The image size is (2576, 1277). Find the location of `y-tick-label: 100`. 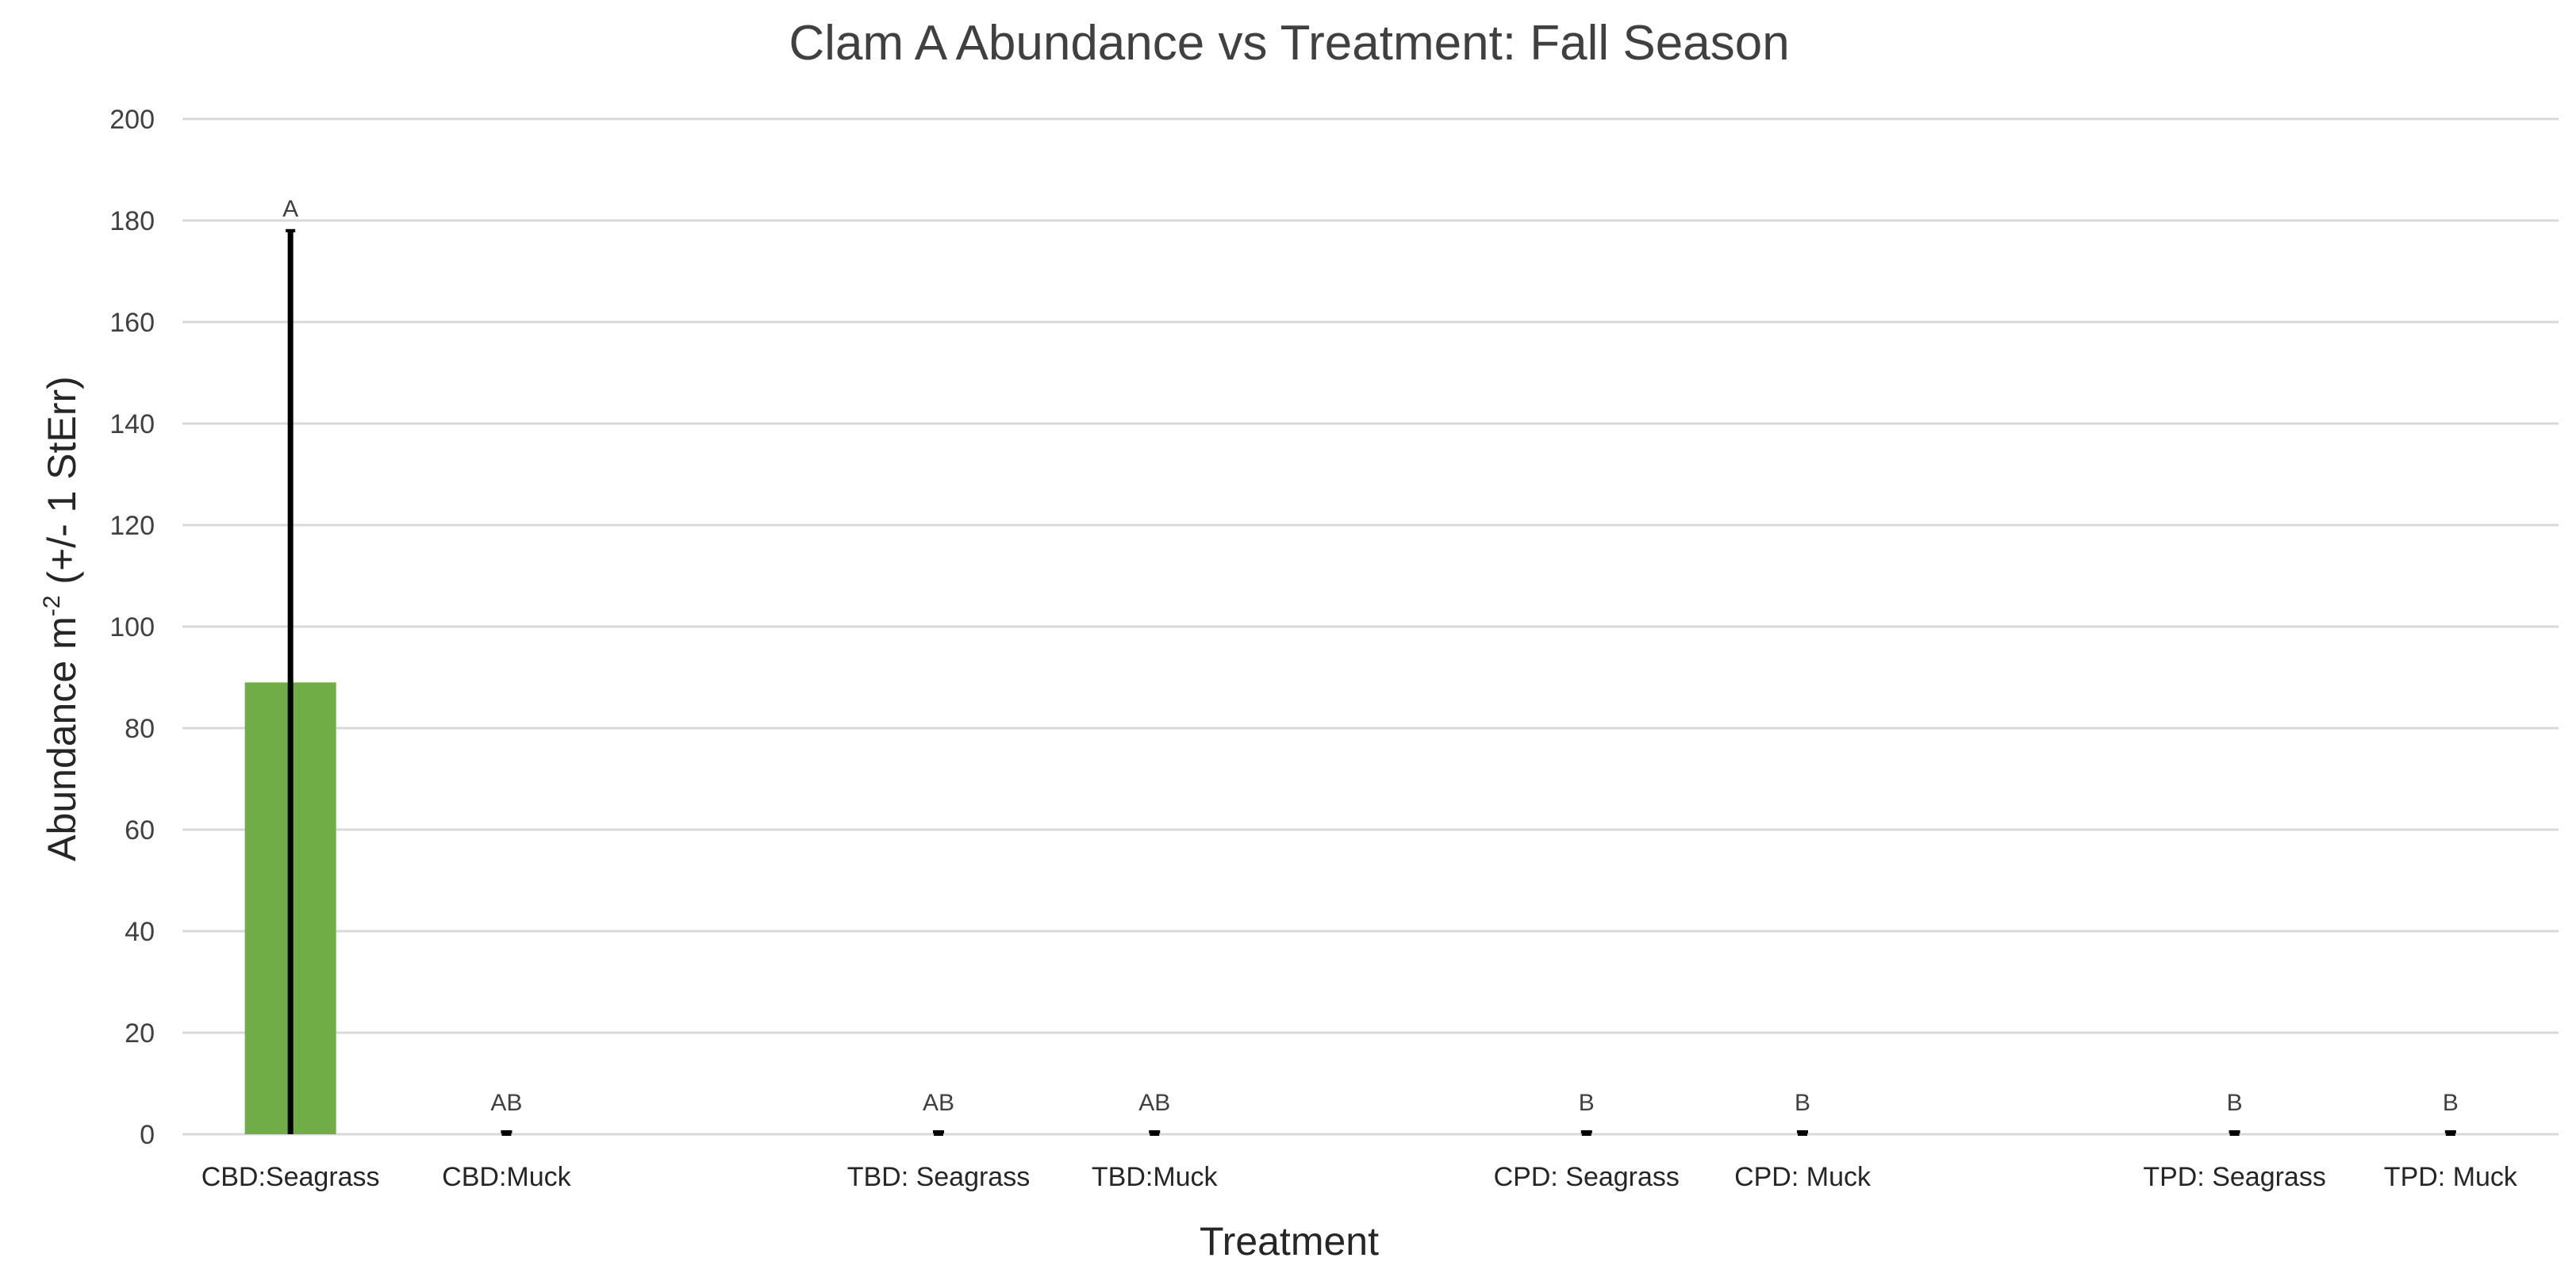

y-tick-label: 100 is located at coordinates (132, 627).